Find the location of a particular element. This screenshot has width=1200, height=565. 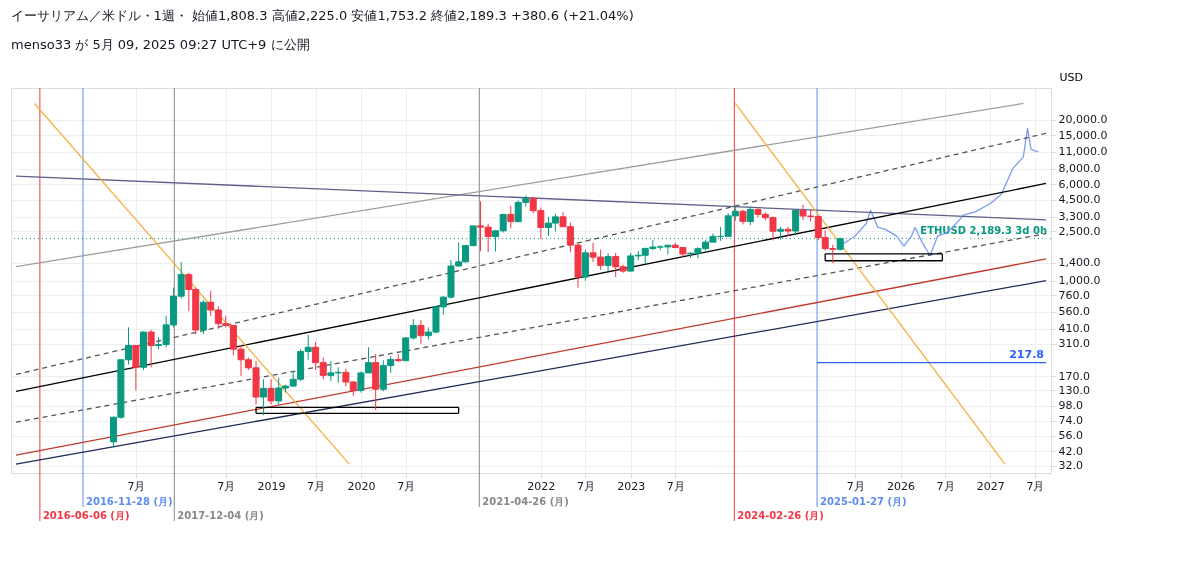

y-tick-label: 170.0 is located at coordinates (1074, 376).